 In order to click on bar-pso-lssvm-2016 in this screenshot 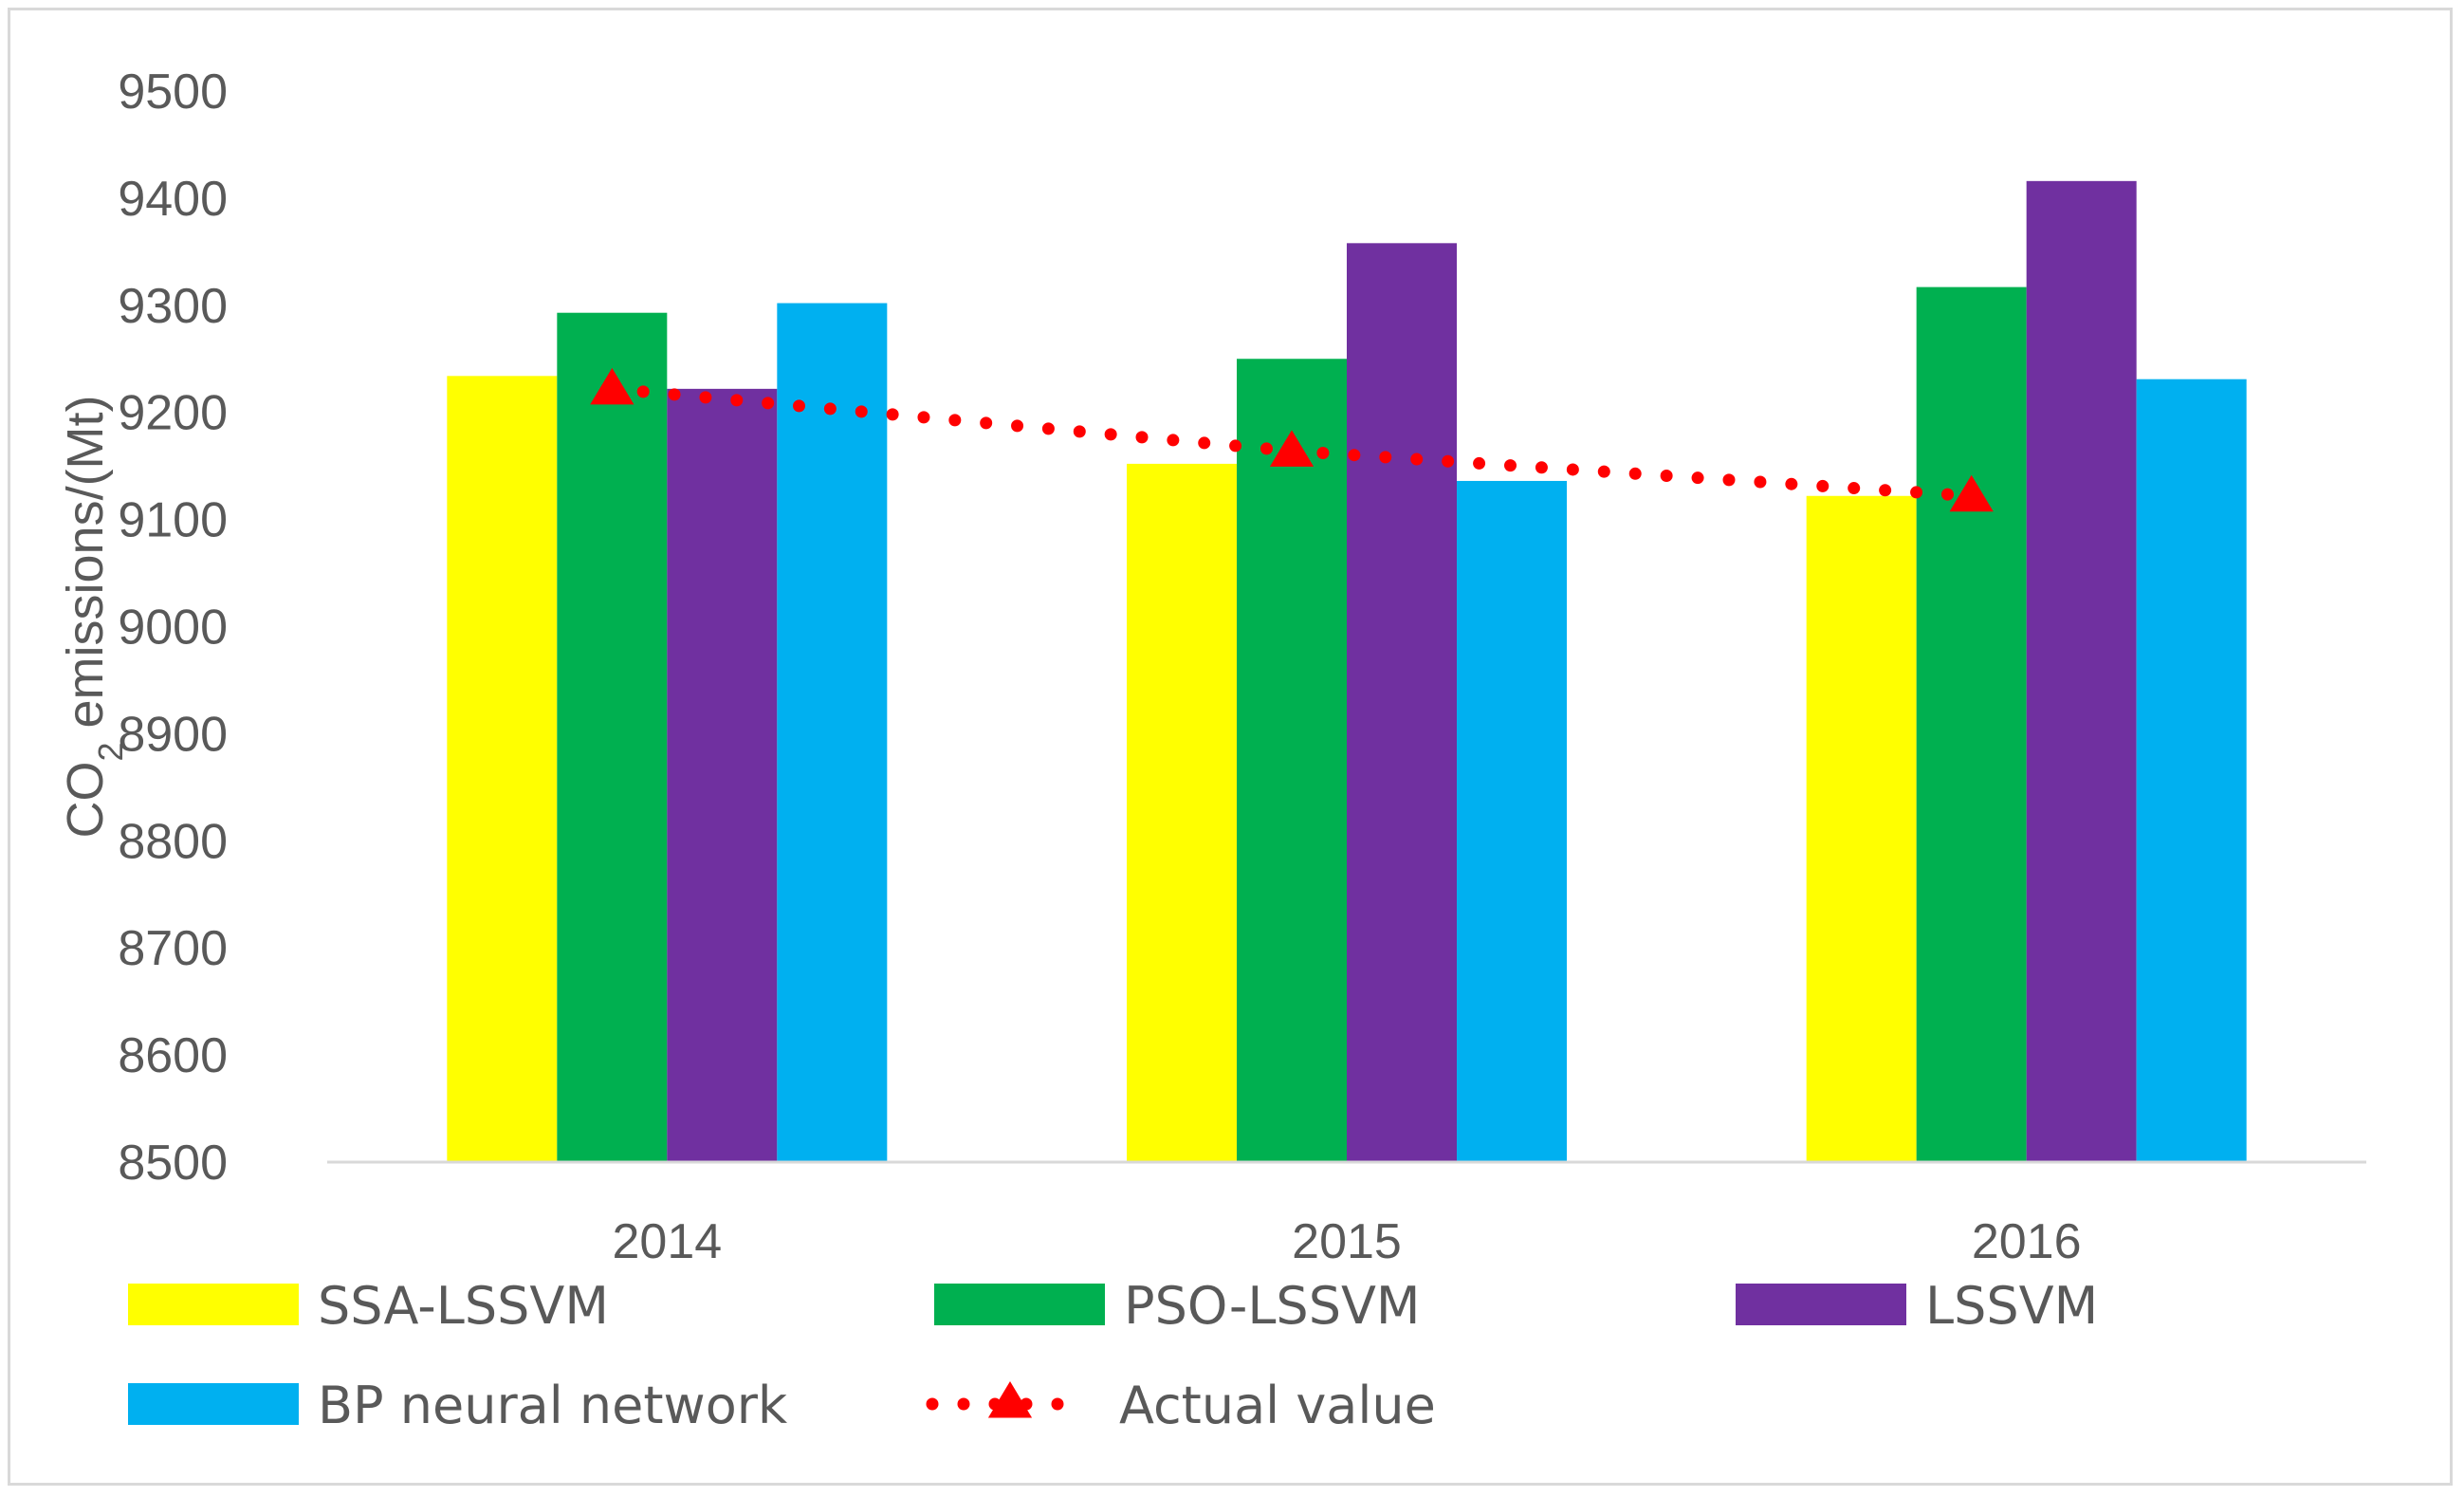, I will do `click(1971, 724)`.